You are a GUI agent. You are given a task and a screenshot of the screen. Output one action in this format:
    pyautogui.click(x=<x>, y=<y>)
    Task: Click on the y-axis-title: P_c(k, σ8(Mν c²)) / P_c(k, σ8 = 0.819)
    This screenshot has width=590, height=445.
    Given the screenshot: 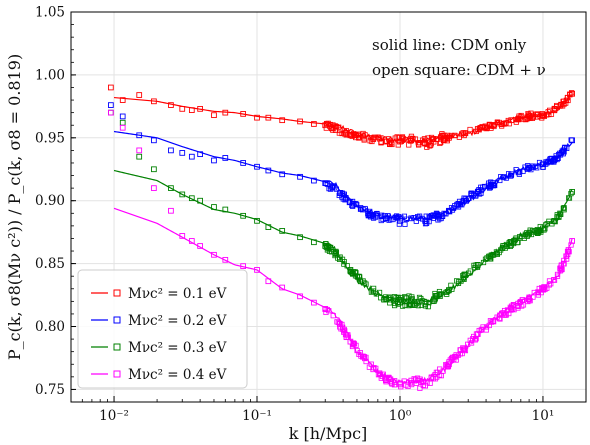 What is the action you would take?
    pyautogui.click(x=14, y=207)
    